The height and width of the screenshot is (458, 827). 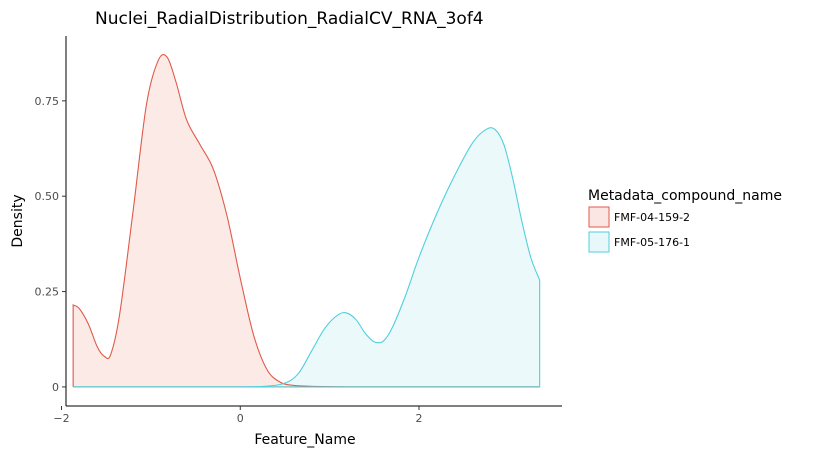 I want to click on legend-label-1: FMF-04-159-2, so click(x=652, y=217).